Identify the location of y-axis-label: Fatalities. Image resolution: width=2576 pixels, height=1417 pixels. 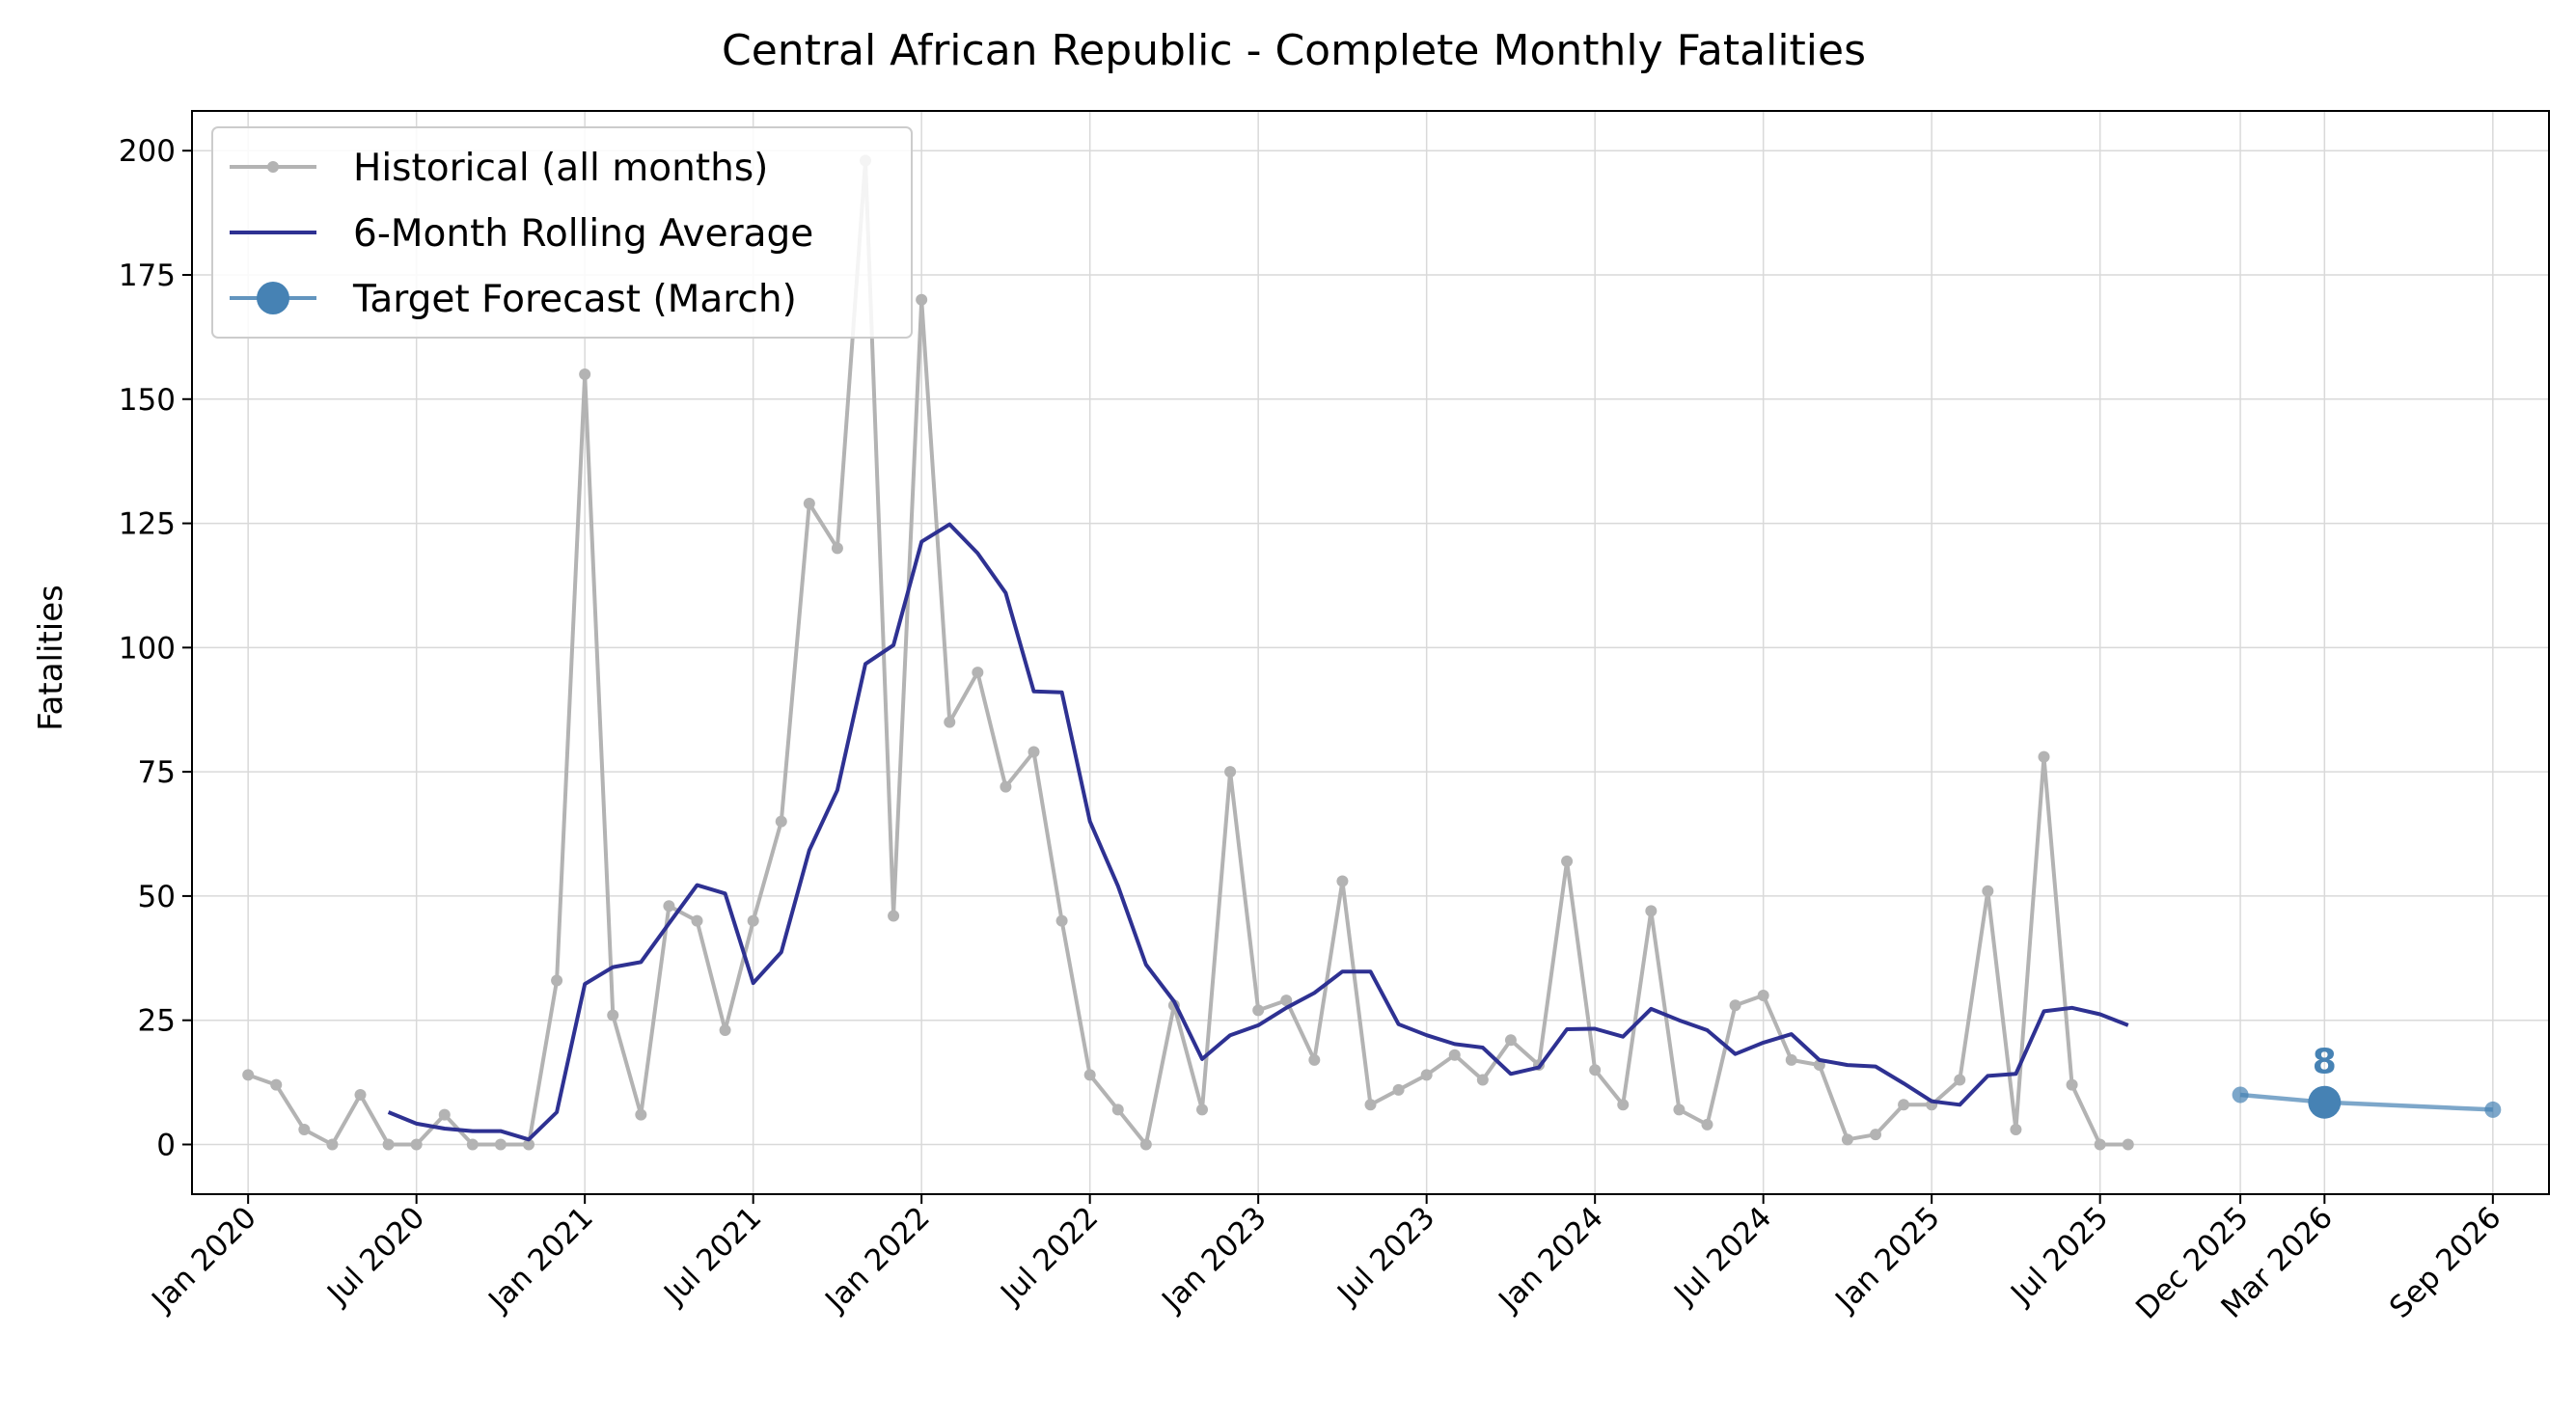
(51, 658).